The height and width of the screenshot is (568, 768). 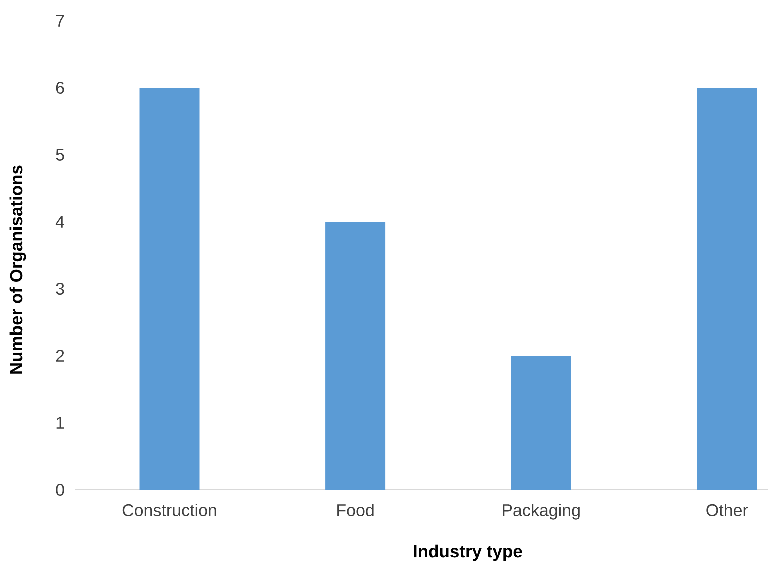 I want to click on y-tick-label: 5, so click(x=60, y=155).